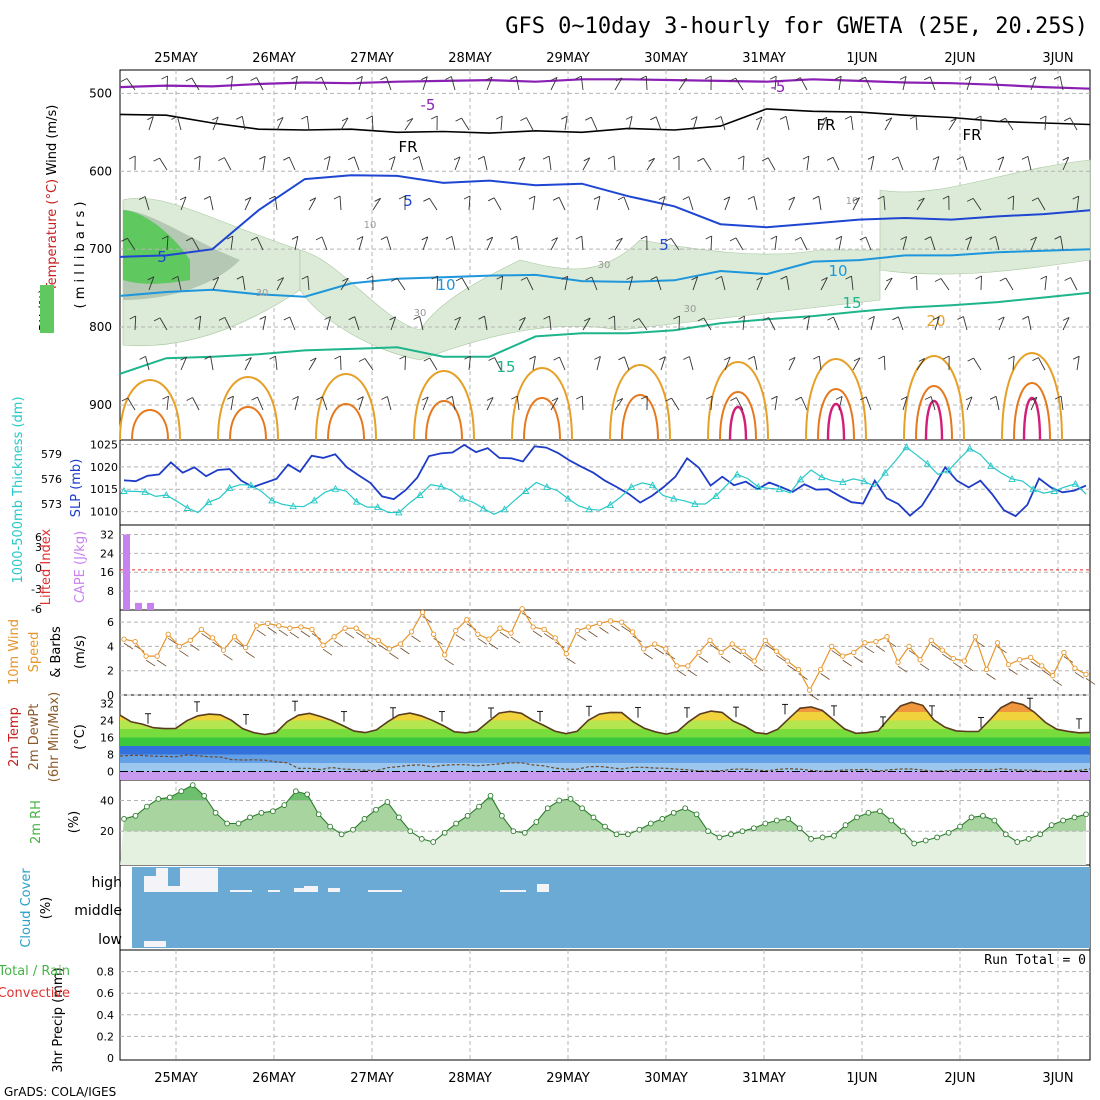 This screenshot has width=1100, height=1100. What do you see at coordinates (605, 767) in the screenshot?
I see `temp-color-band` at bounding box center [605, 767].